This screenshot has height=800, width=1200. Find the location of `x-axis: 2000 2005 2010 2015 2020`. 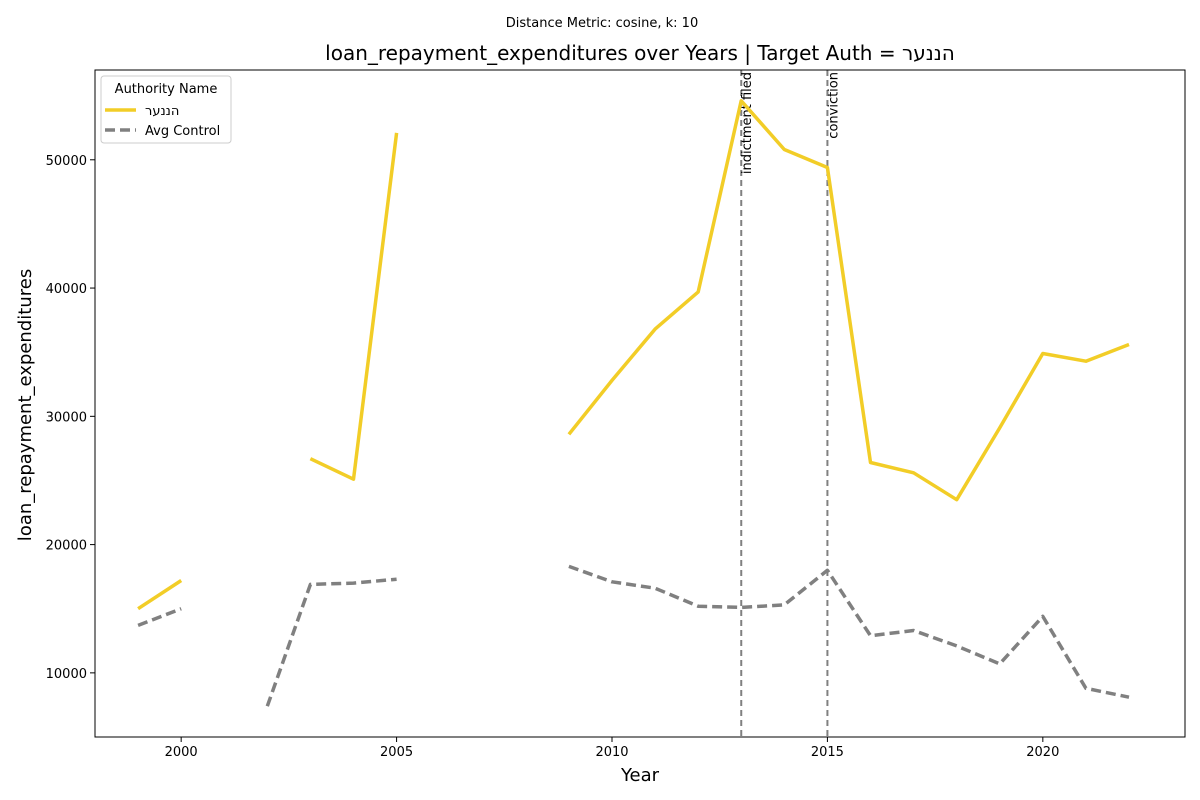

x-axis: 2000 2005 2010 2015 2020 is located at coordinates (612, 748).